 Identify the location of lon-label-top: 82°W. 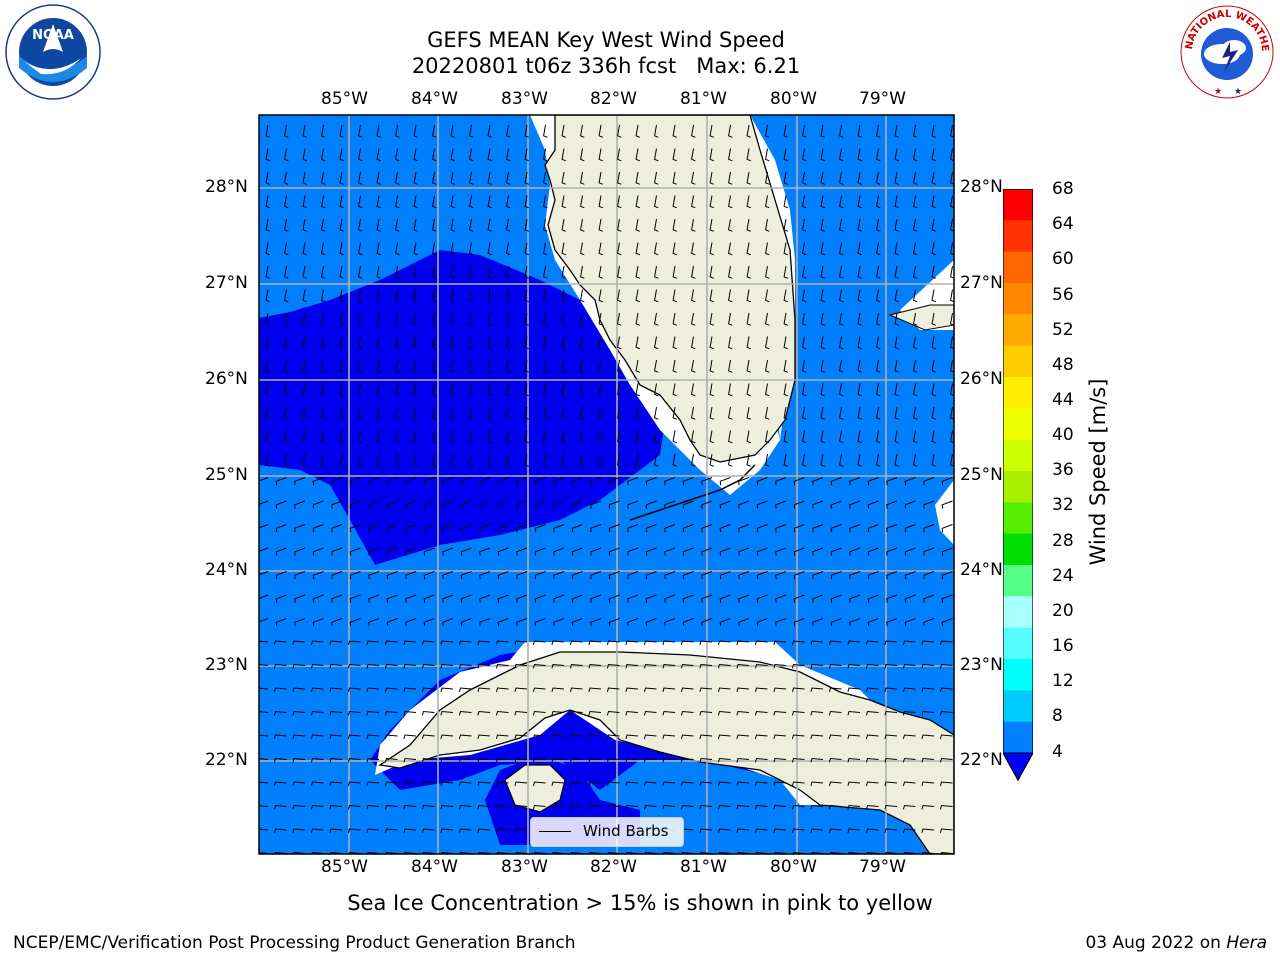
(613, 99).